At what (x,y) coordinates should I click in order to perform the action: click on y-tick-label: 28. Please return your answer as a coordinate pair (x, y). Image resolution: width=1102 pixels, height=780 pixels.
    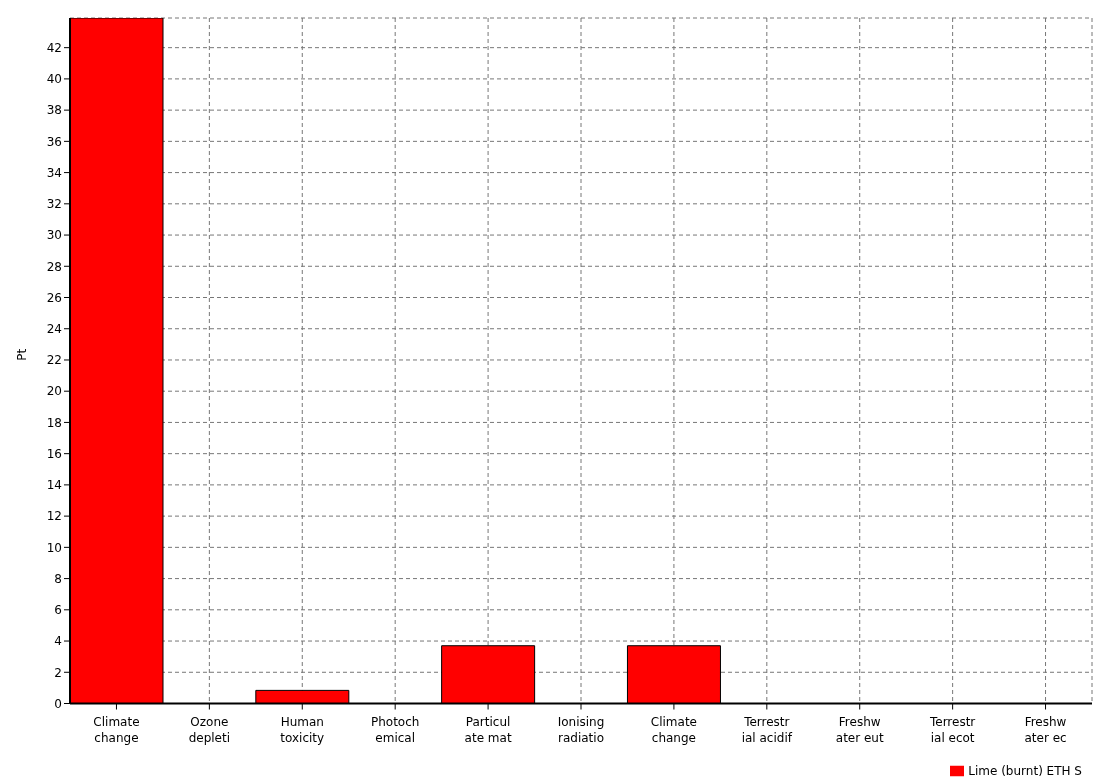
    Looking at the image, I should click on (54, 266).